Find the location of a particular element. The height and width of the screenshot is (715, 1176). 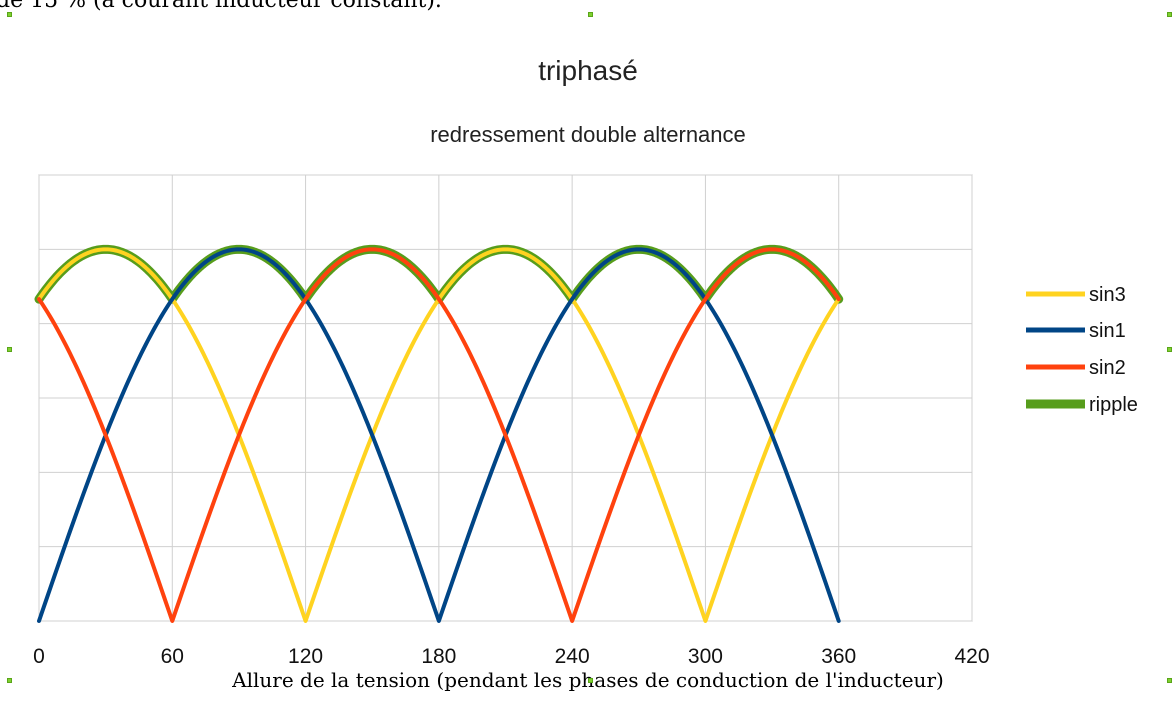

x-tick-label: 300 is located at coordinates (705, 656).